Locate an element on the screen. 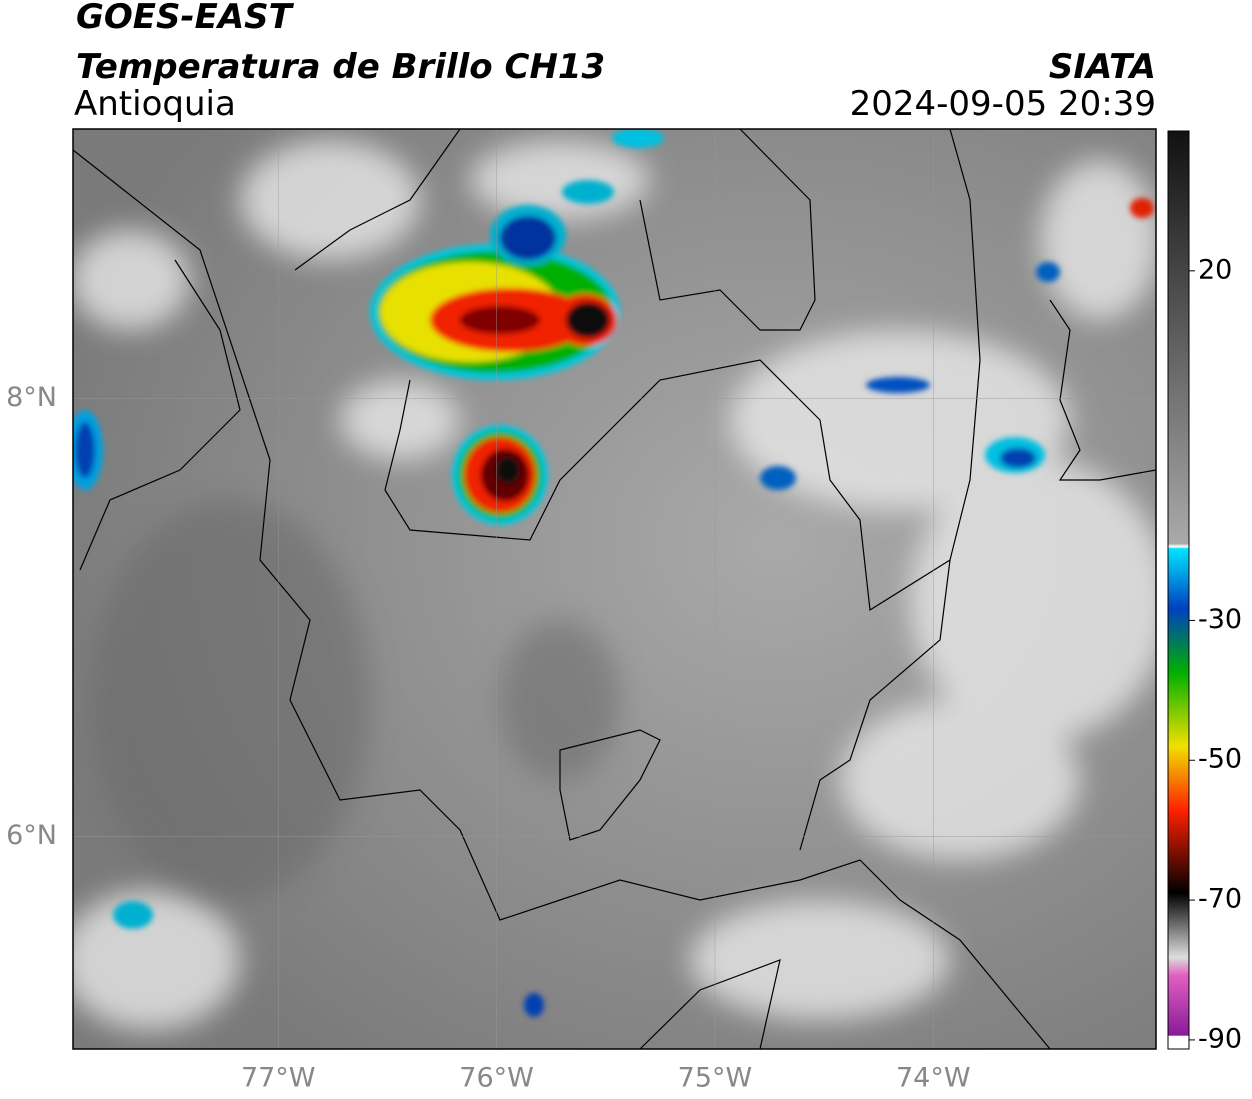 The height and width of the screenshot is (1099, 1252). colorbar-tick-label: -70 is located at coordinates (1220, 899).